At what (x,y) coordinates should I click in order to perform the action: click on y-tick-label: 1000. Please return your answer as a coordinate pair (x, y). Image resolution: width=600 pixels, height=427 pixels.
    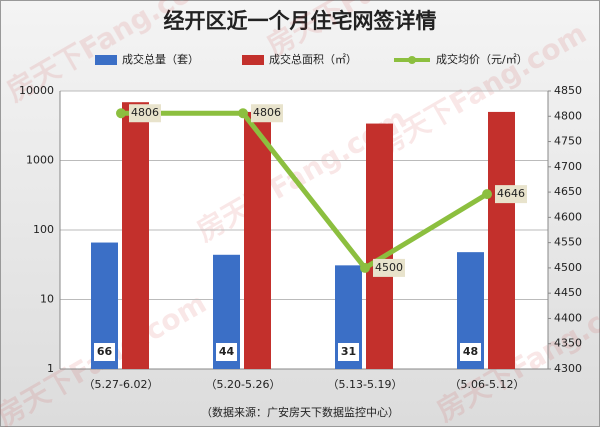
    Looking at the image, I should click on (40, 160).